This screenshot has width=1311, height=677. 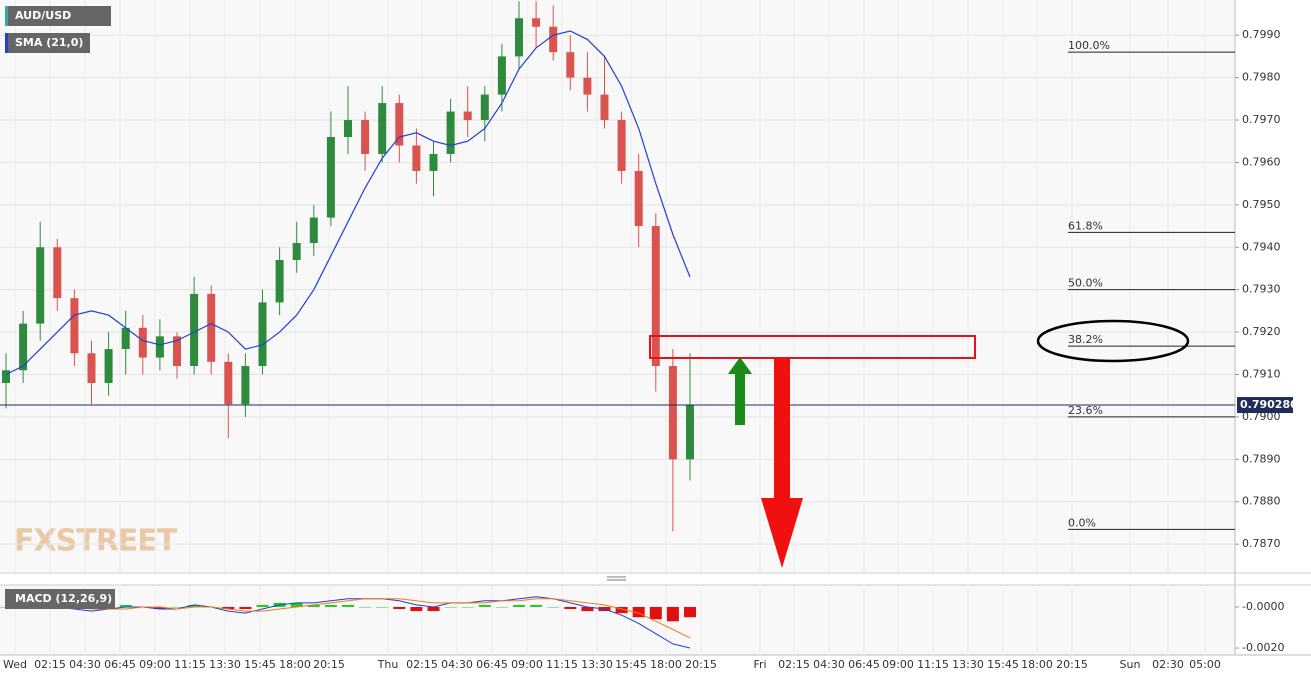 I want to click on x-tick-label: Thu, so click(x=388, y=664).